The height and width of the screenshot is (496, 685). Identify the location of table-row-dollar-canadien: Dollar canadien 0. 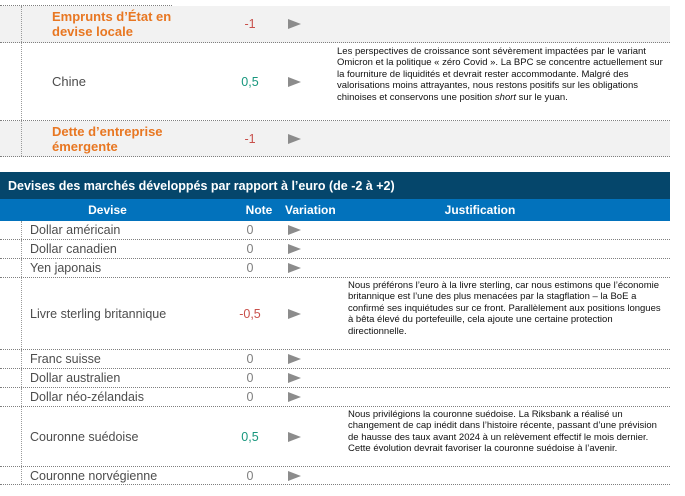
(335, 249).